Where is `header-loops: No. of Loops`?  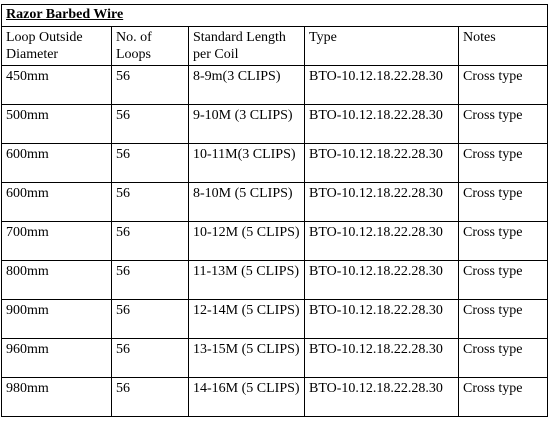 header-loops: No. of Loops is located at coordinates (150, 46).